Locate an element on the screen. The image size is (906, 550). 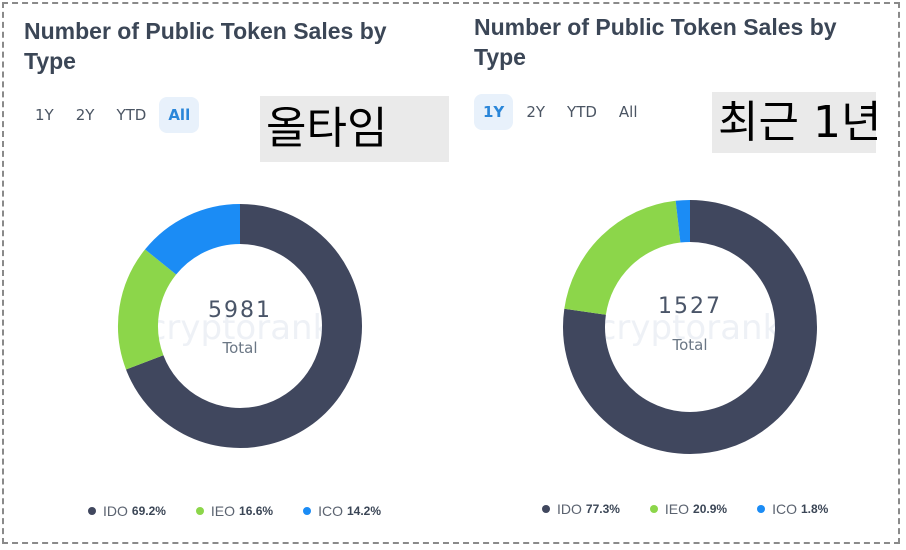
legend-item-ido: IDO 69.2% is located at coordinates (127, 511).